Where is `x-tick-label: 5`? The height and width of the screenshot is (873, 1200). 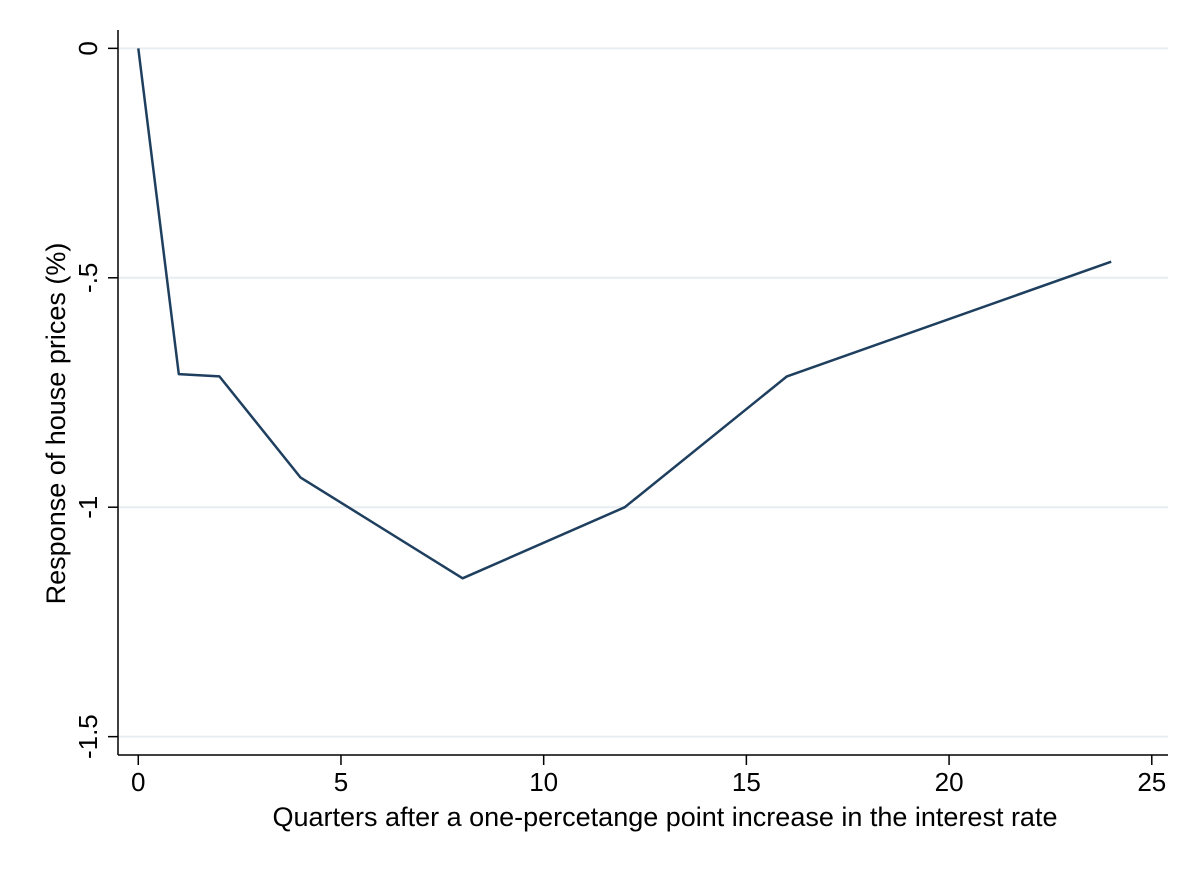 x-tick-label: 5 is located at coordinates (341, 782).